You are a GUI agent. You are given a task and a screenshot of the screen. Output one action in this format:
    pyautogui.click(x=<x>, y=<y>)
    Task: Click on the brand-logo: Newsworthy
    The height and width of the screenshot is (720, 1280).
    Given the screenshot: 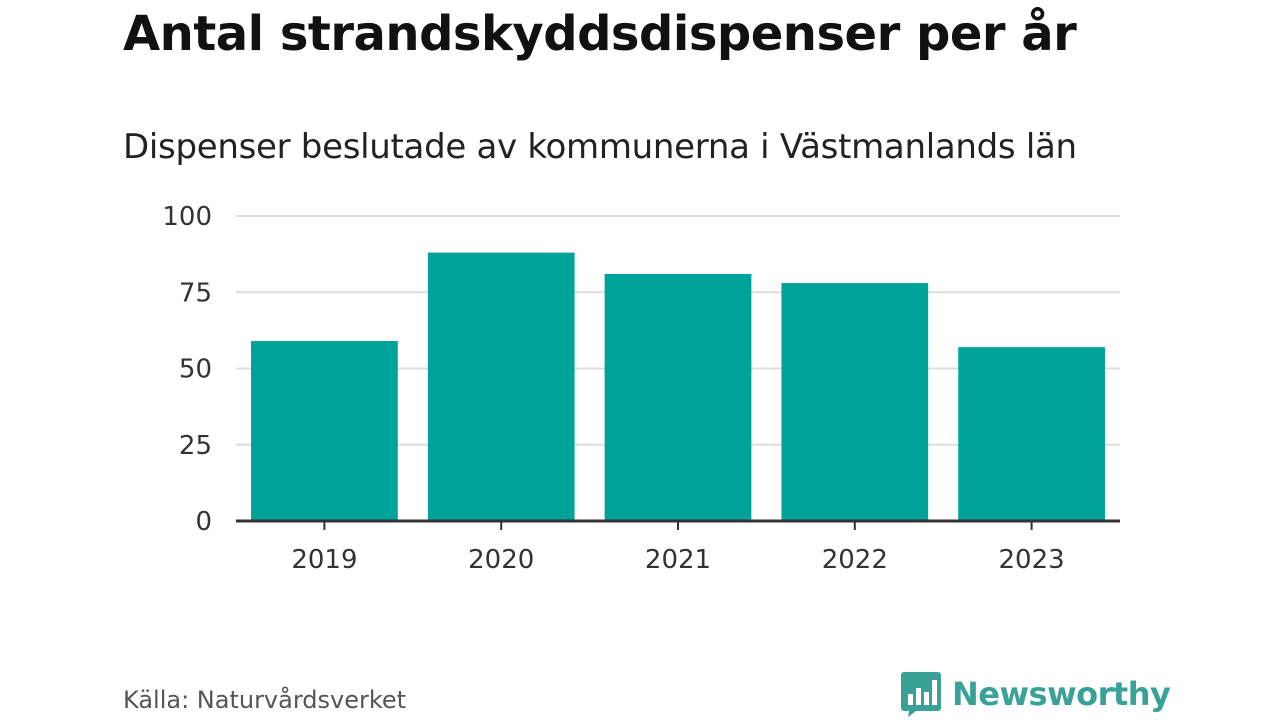 What is the action you would take?
    pyautogui.click(x=1035, y=694)
    